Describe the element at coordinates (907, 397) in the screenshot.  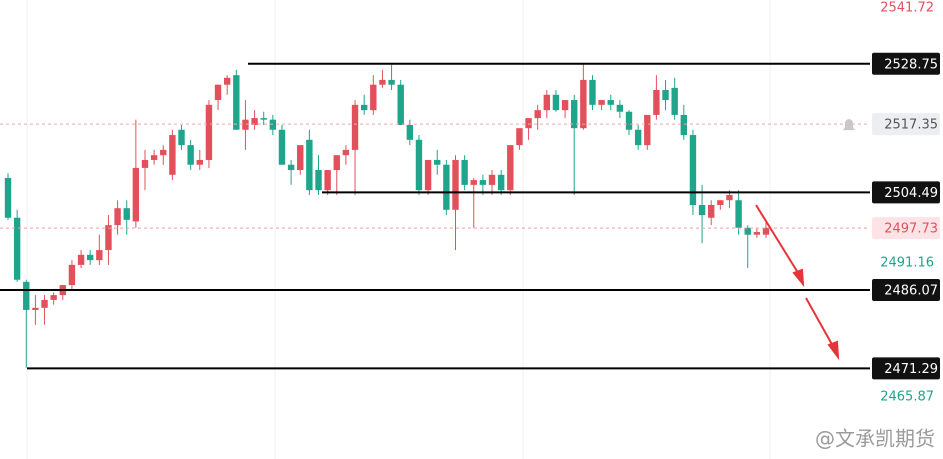
I see `y-tick-label: 2465.87` at that location.